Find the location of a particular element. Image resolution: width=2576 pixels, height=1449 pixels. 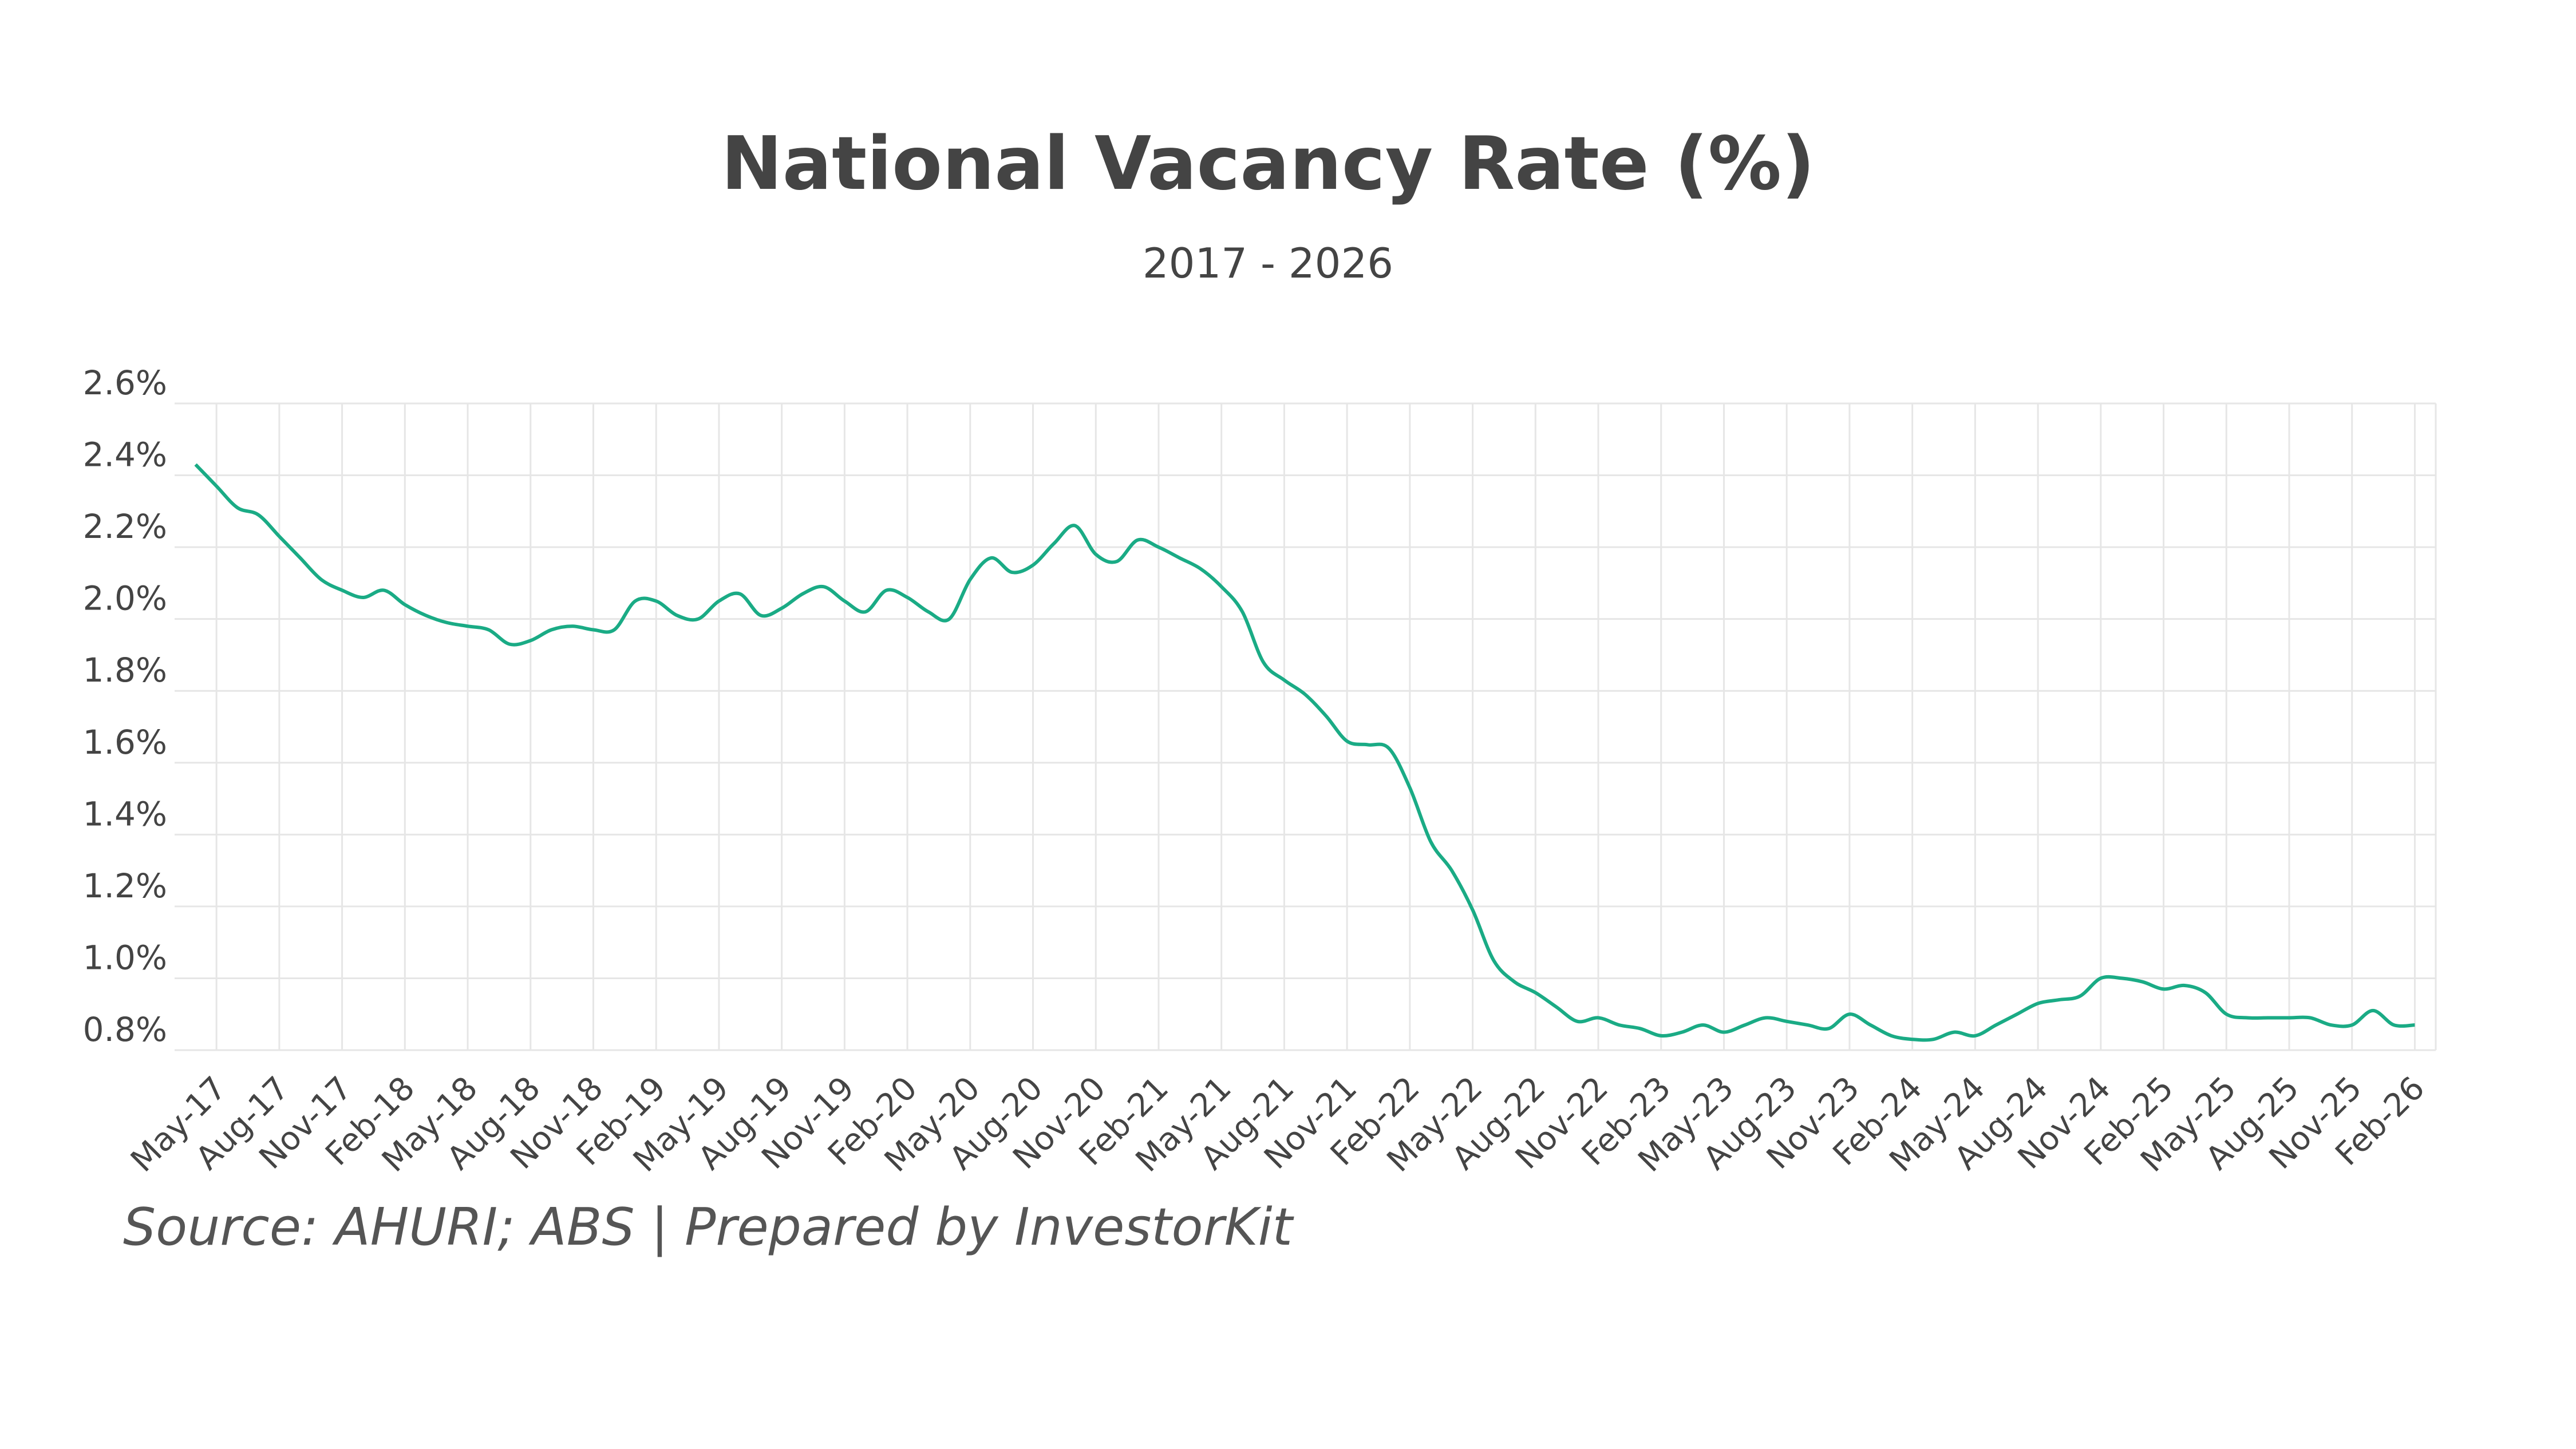

y-tick-label: 1.4% is located at coordinates (125, 813).